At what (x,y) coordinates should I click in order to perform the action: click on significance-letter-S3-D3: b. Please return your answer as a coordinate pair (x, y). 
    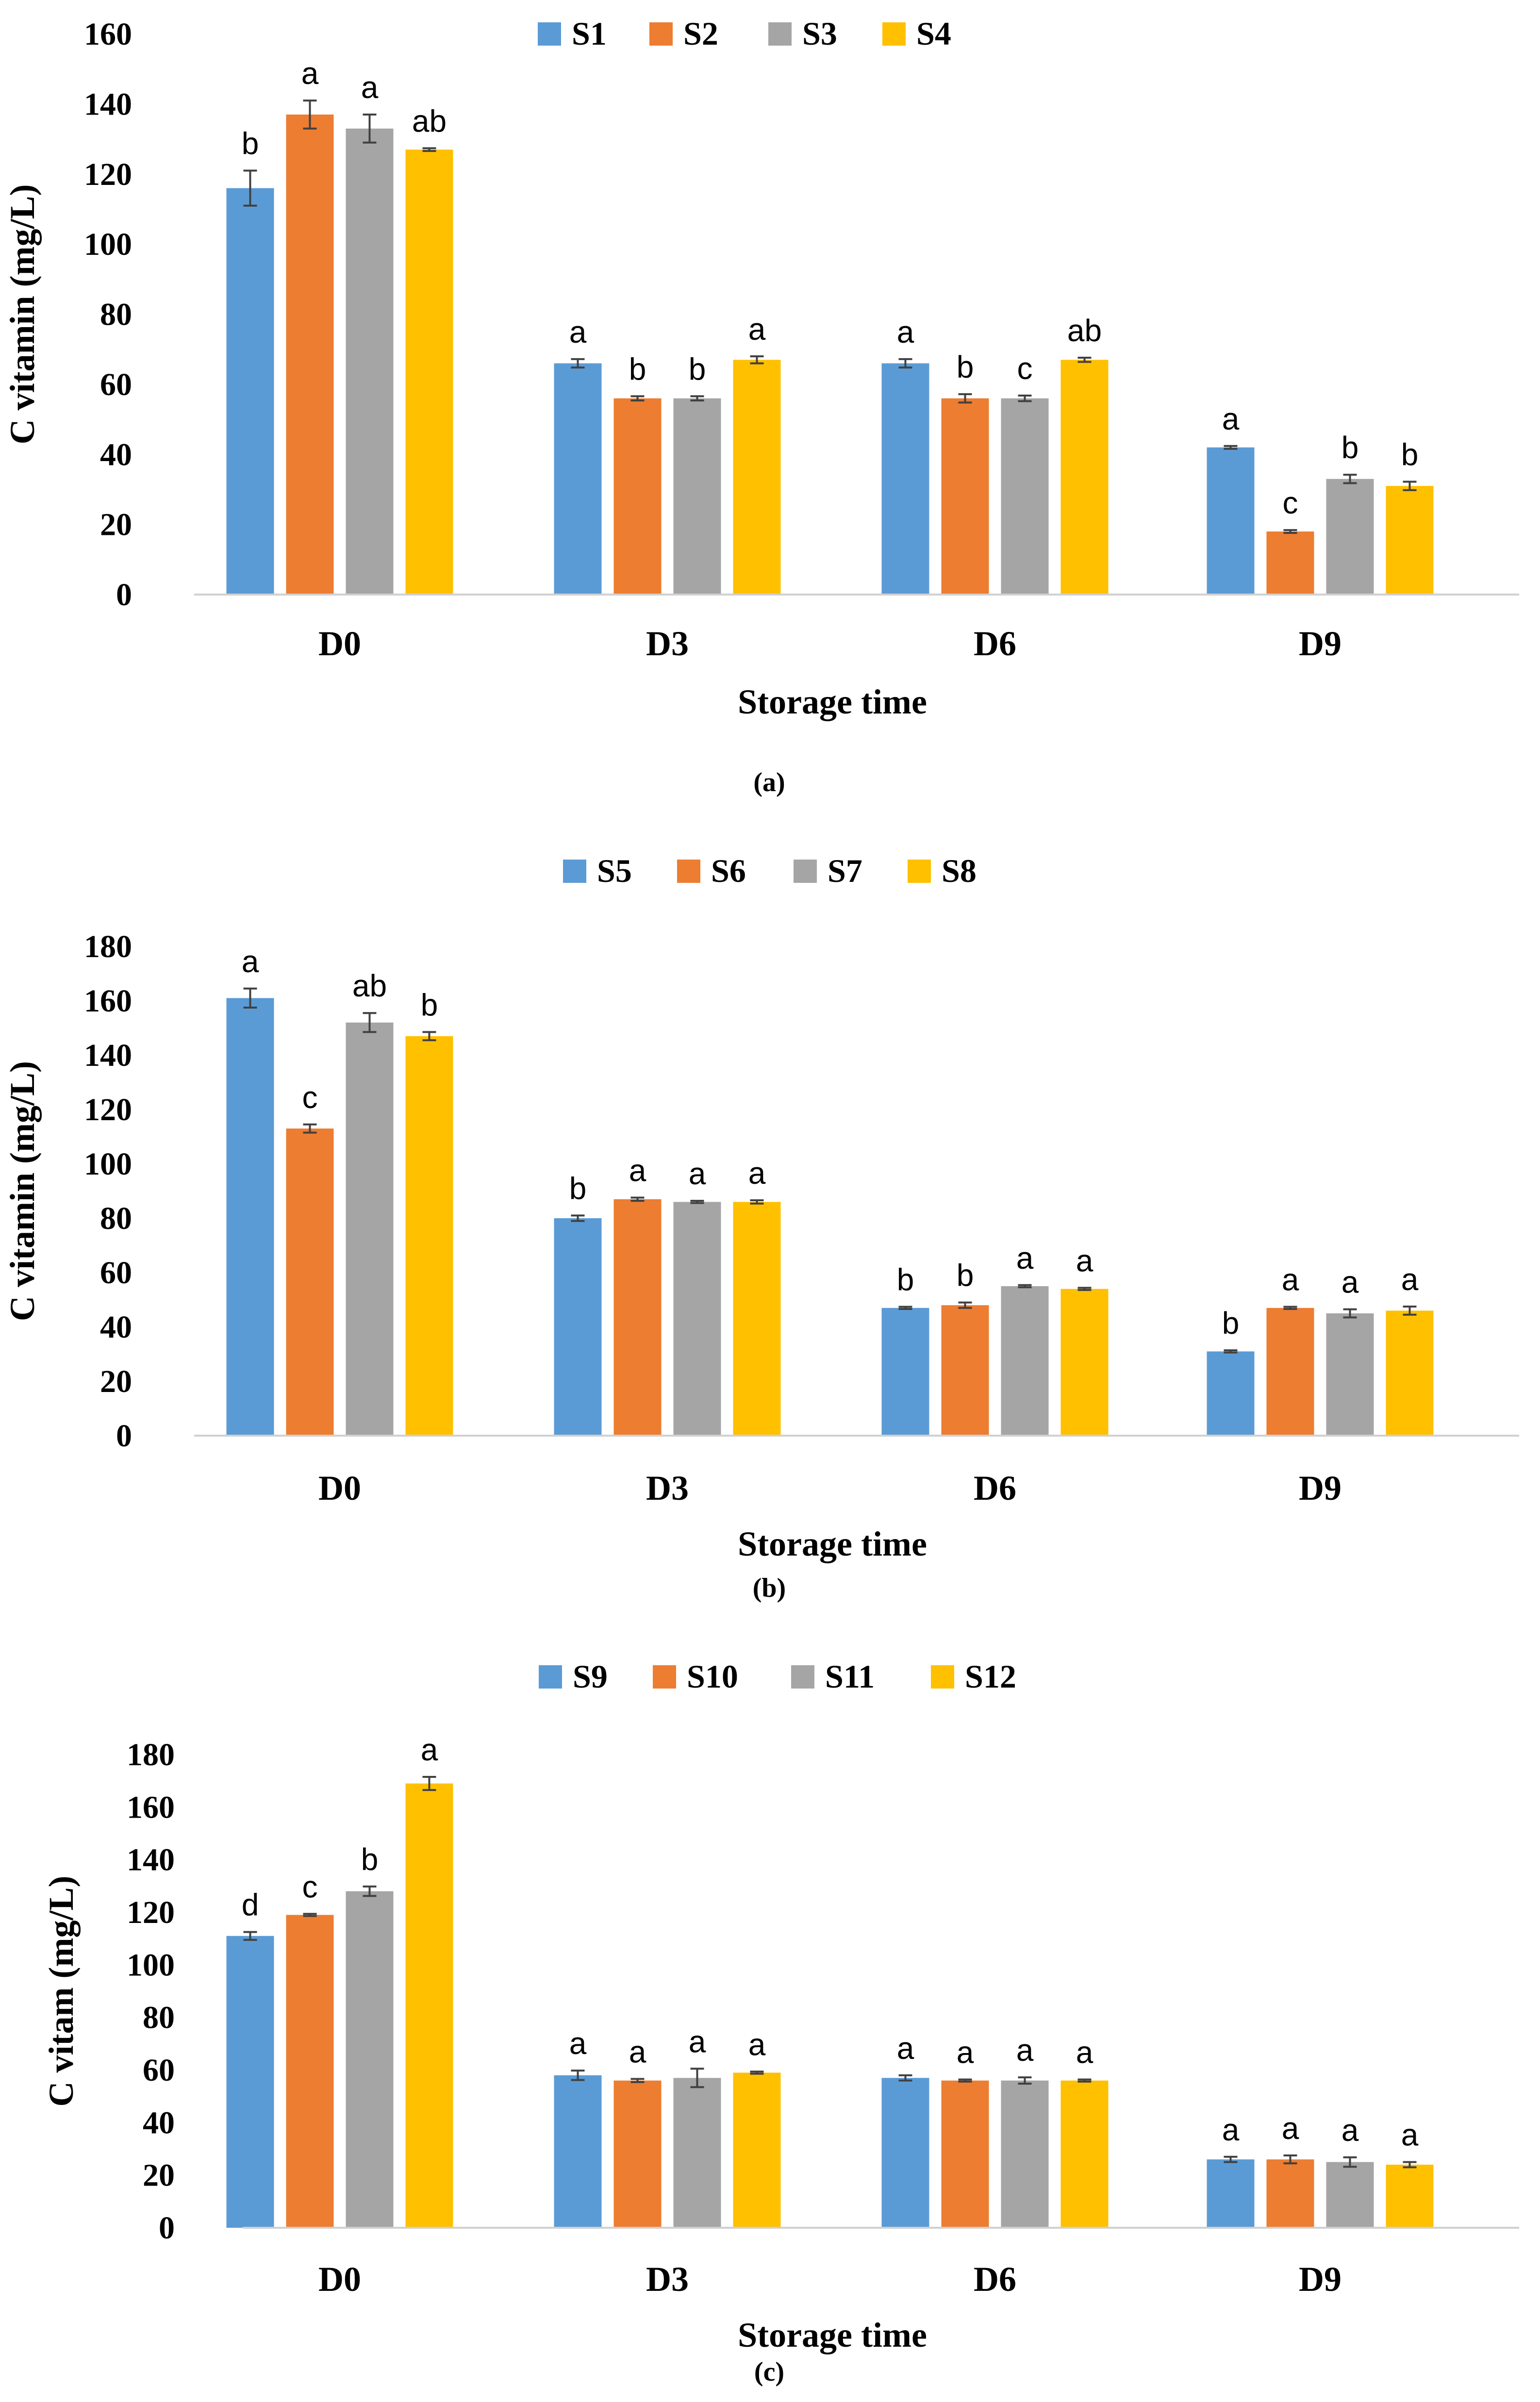
    Looking at the image, I should click on (697, 368).